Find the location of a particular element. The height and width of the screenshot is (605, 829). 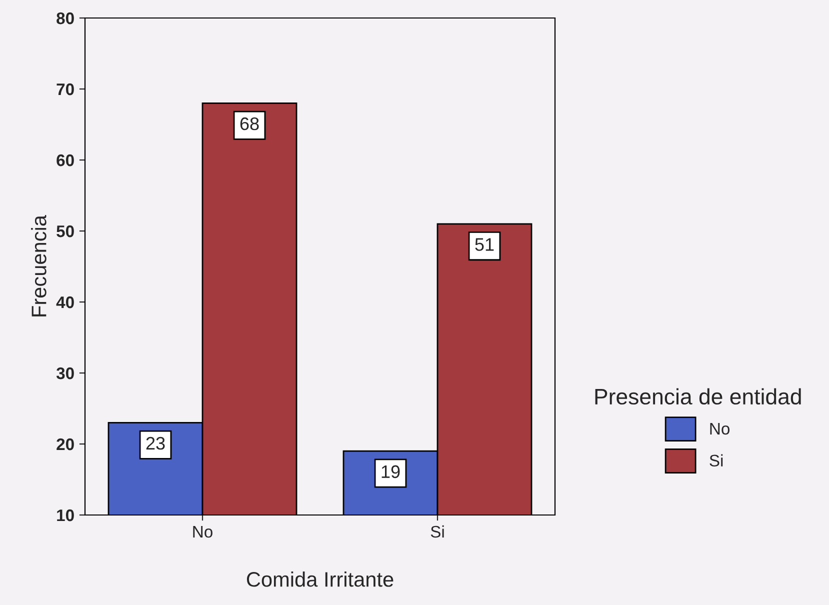

legend-title: Presencia de entidad is located at coordinates (698, 396).